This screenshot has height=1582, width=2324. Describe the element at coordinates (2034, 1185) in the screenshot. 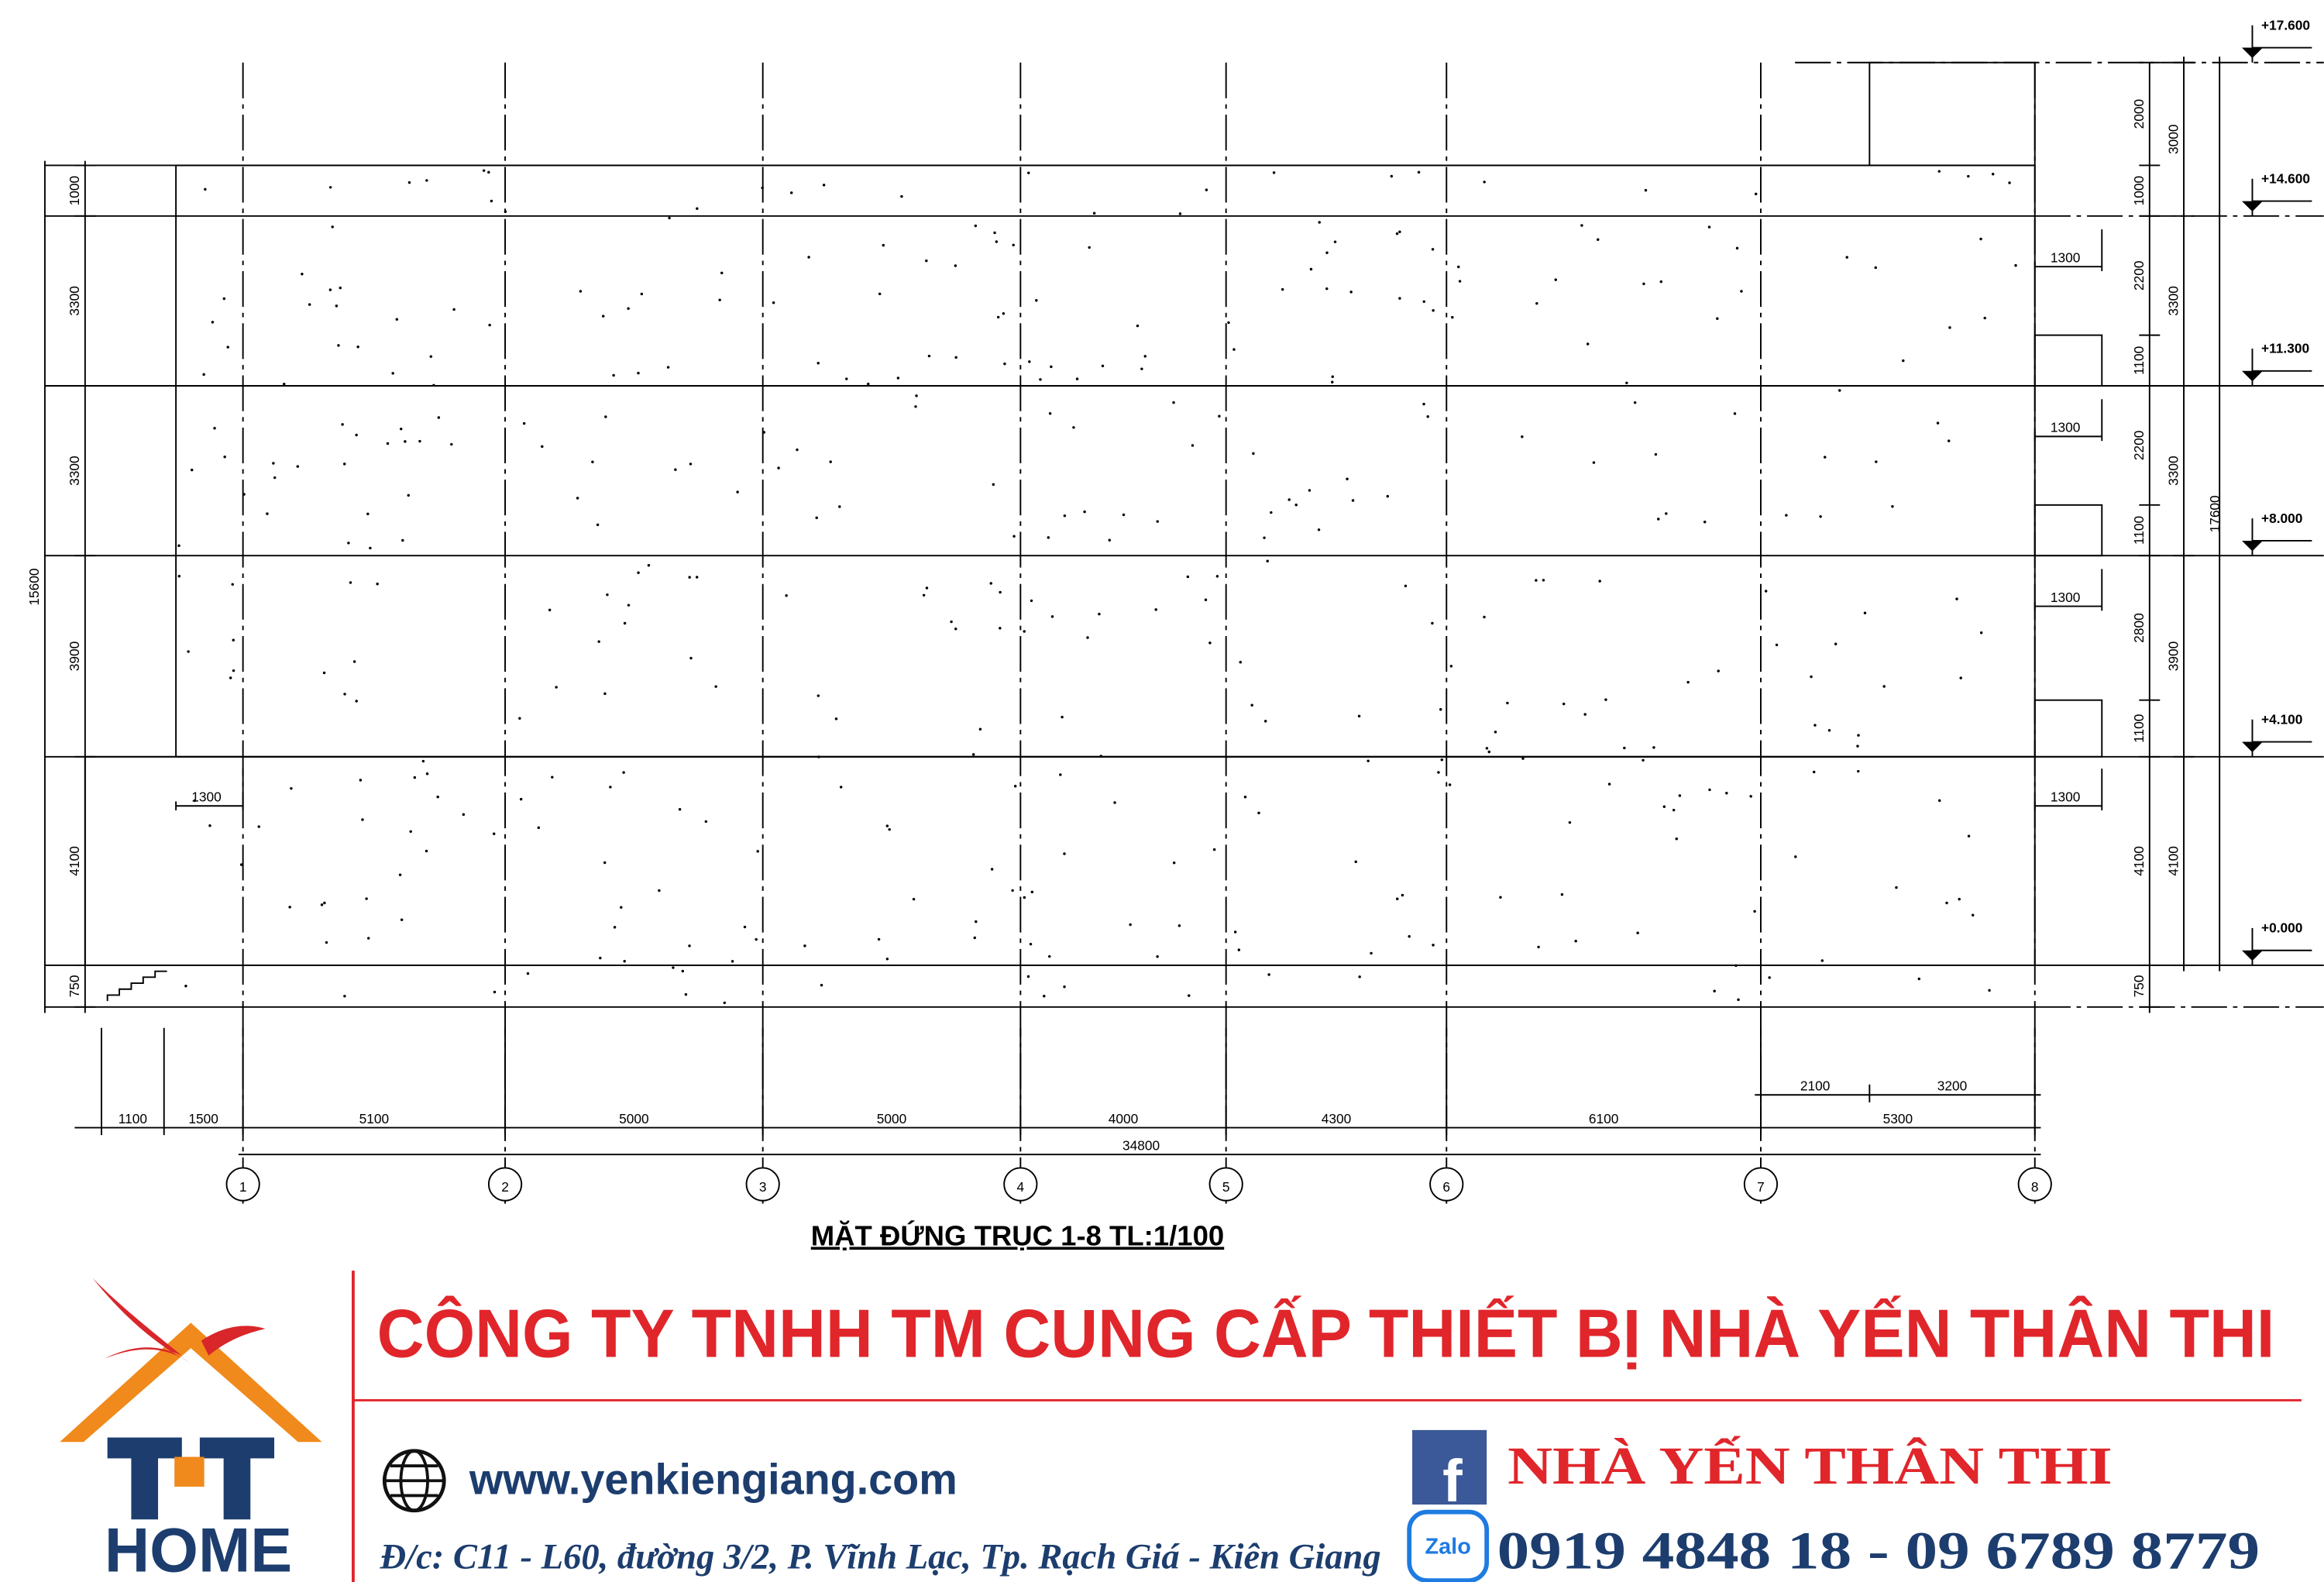

I see `axis-bubble` at that location.